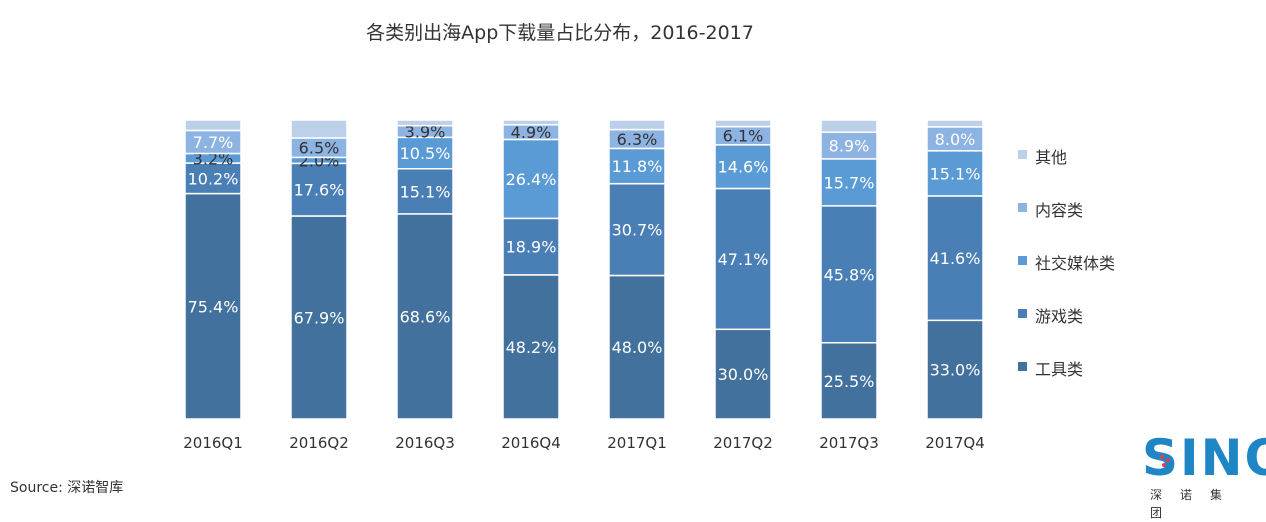 Image resolution: width=1266 pixels, height=522 pixels. I want to click on data-label: 8.0%, so click(955, 139).